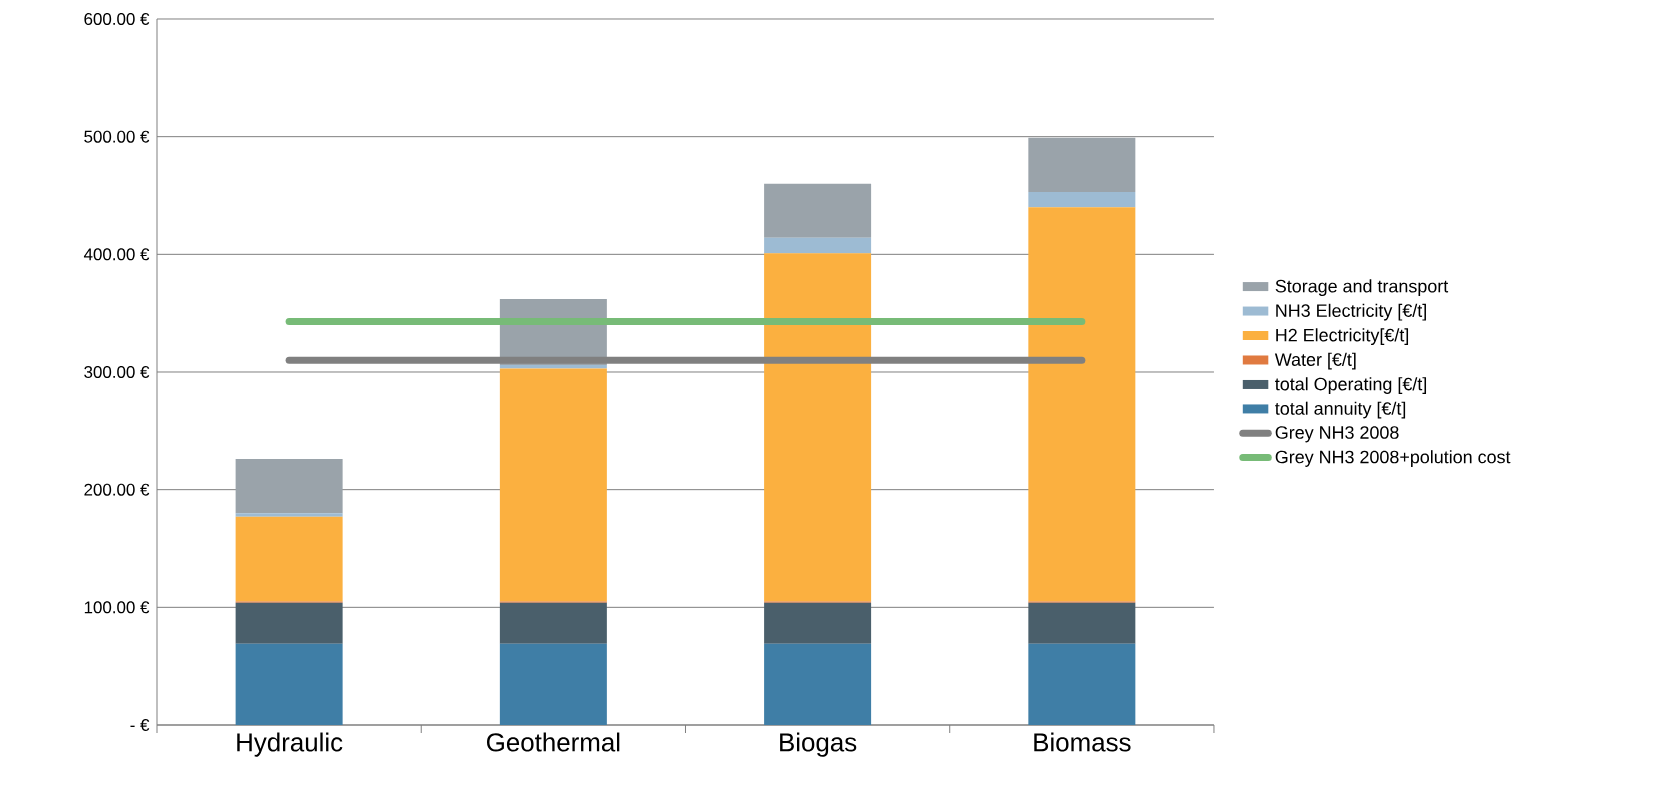  I want to click on legend-label: Water [€/t], so click(1315, 361).